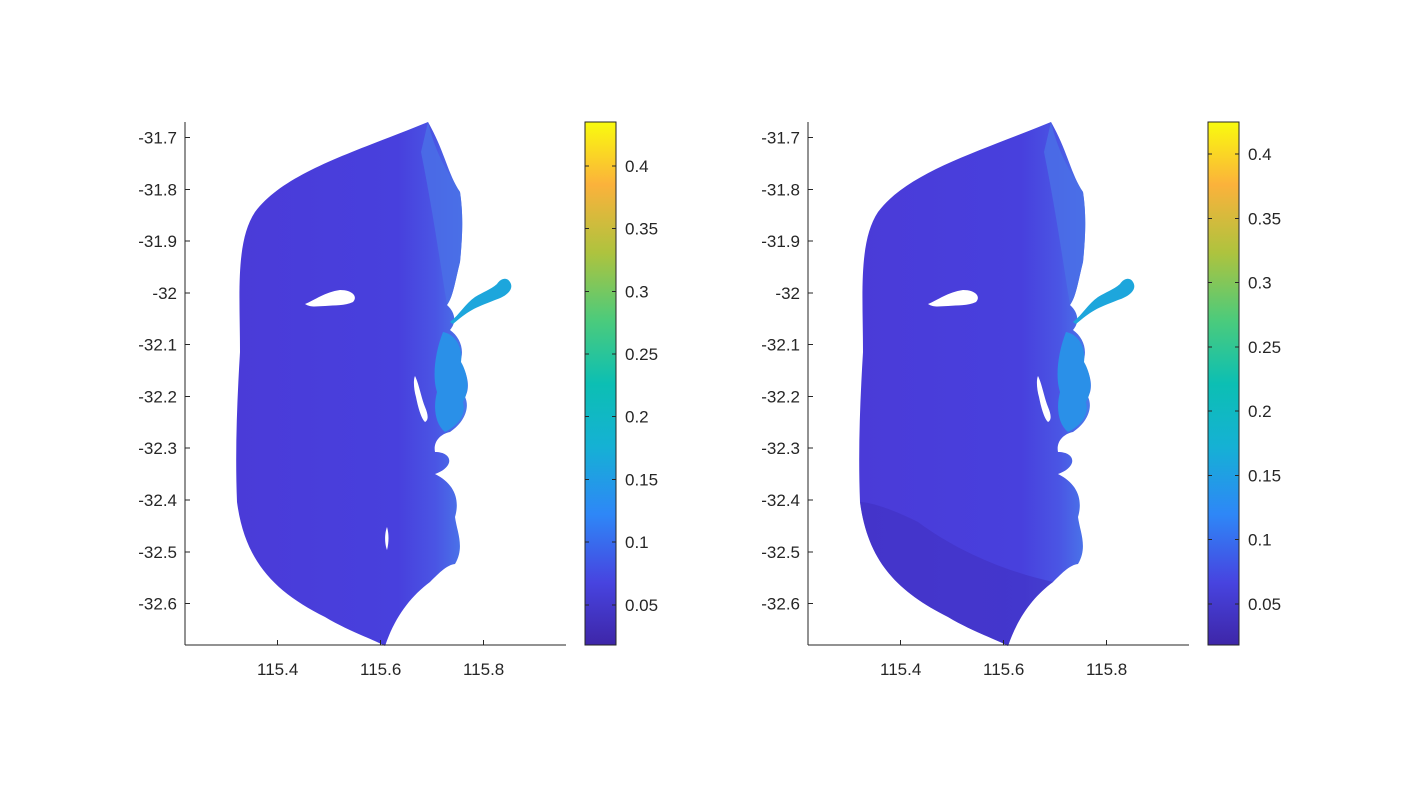  Describe the element at coordinates (387, 538) in the screenshot. I see `small-island` at that location.